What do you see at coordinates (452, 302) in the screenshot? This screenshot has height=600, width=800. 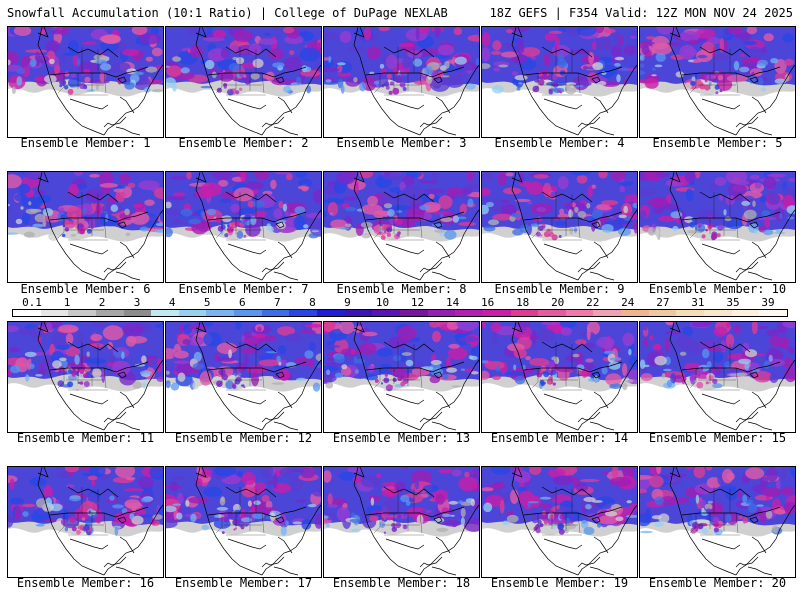 I see `scale-tick-label: 14` at bounding box center [452, 302].